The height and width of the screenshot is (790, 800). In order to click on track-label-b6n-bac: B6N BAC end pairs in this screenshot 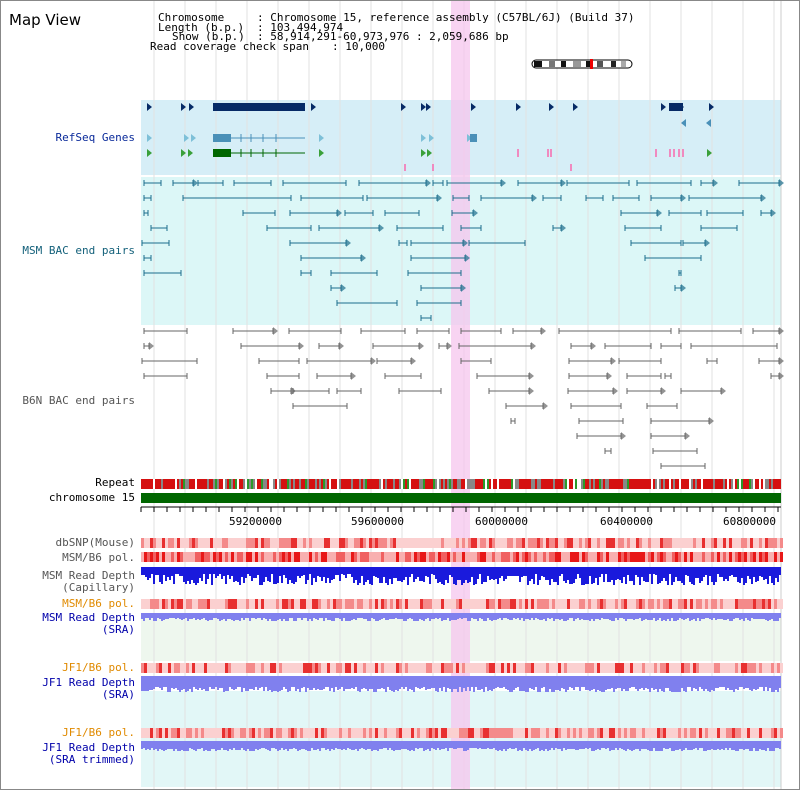, I will do `click(78, 400)`.